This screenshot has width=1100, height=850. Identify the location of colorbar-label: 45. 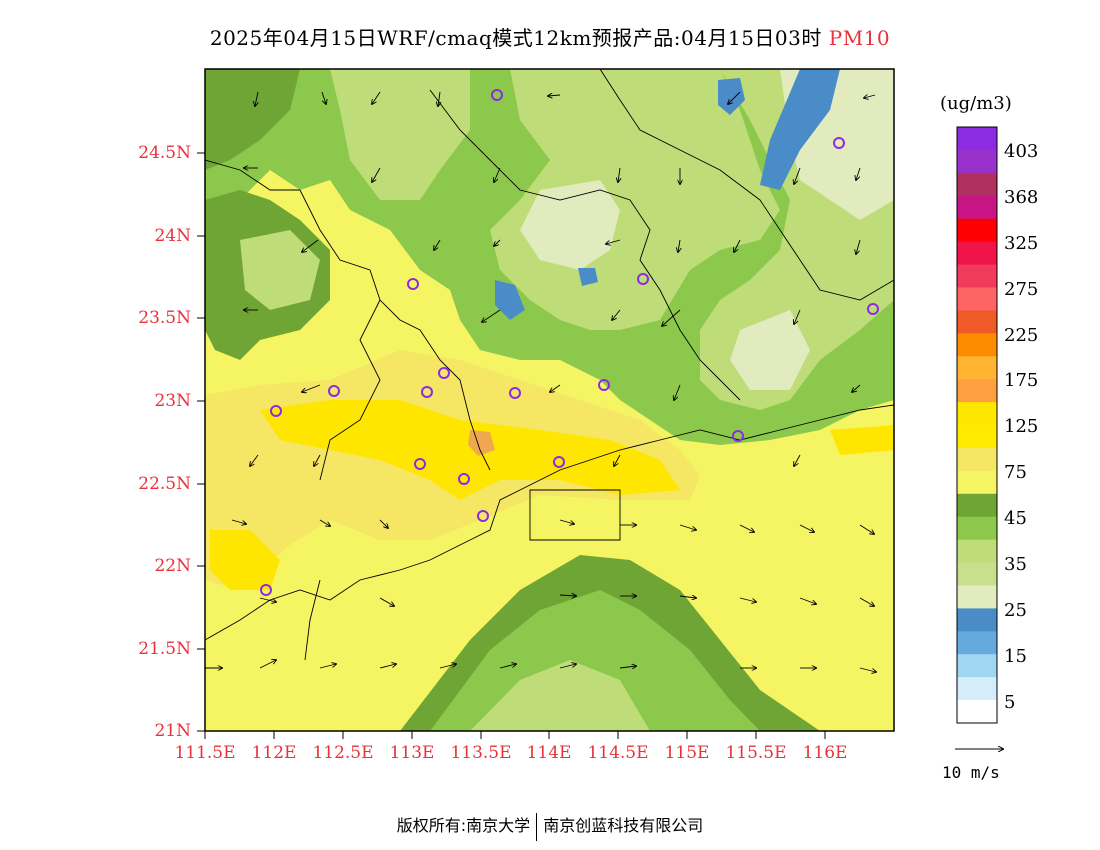
(1015, 518).